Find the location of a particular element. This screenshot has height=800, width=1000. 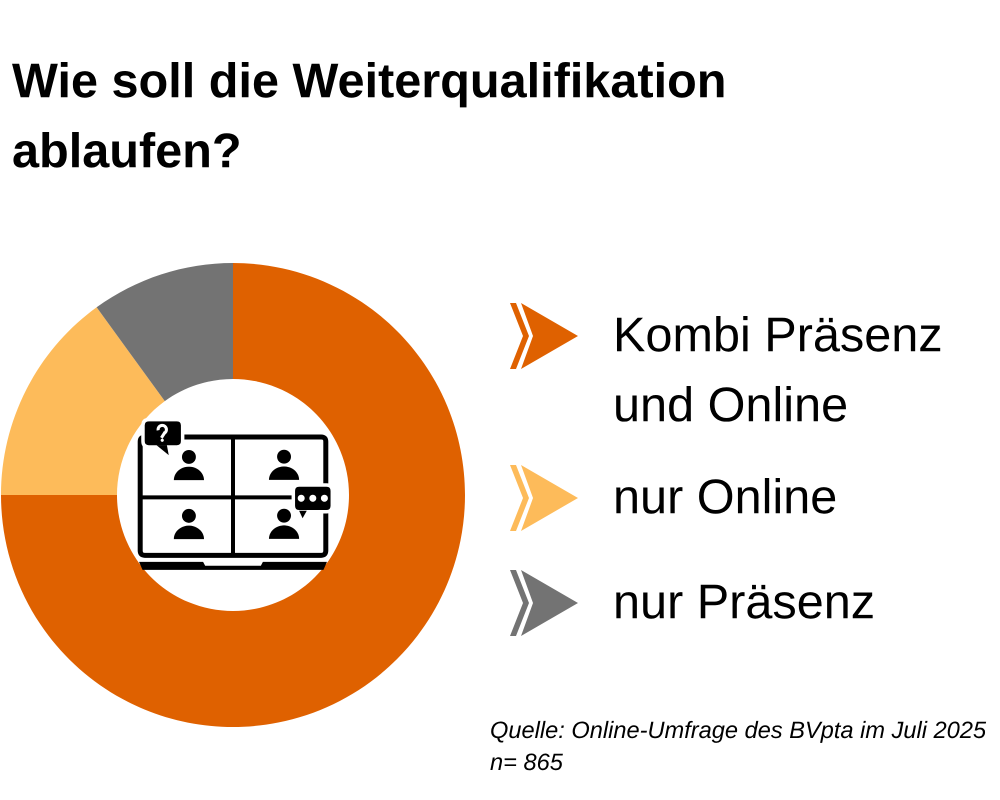

text: n= 865 is located at coordinates (526, 762).